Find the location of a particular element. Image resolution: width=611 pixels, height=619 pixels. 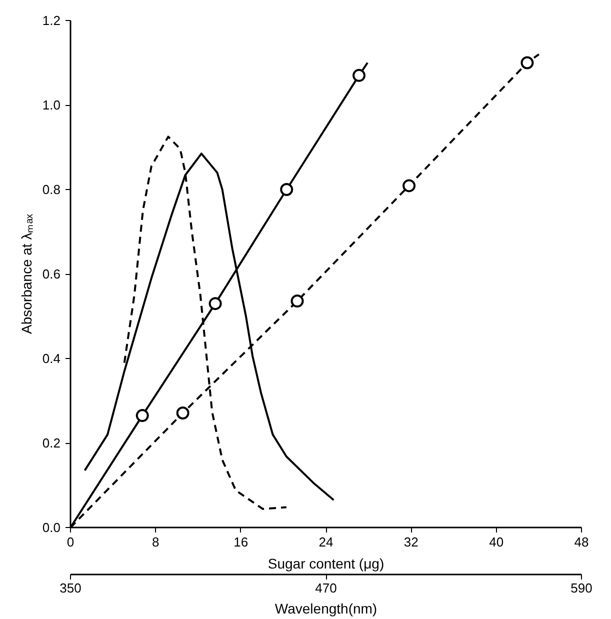

x2-tick-label: 350 is located at coordinates (71, 588).